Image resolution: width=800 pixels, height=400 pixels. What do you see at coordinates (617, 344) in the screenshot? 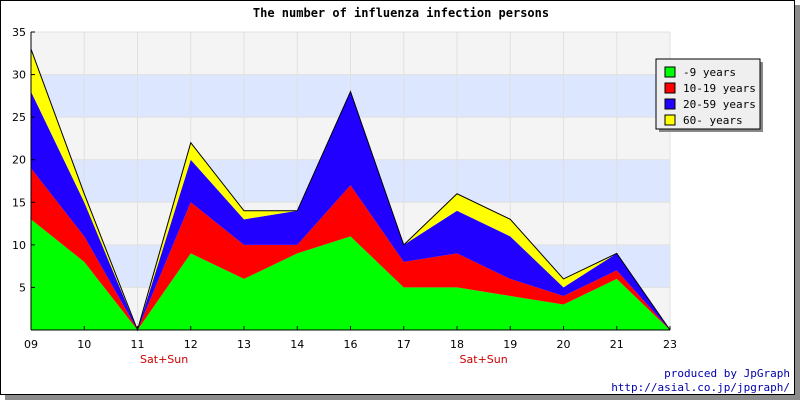
I see `x-tick-label: 21` at bounding box center [617, 344].